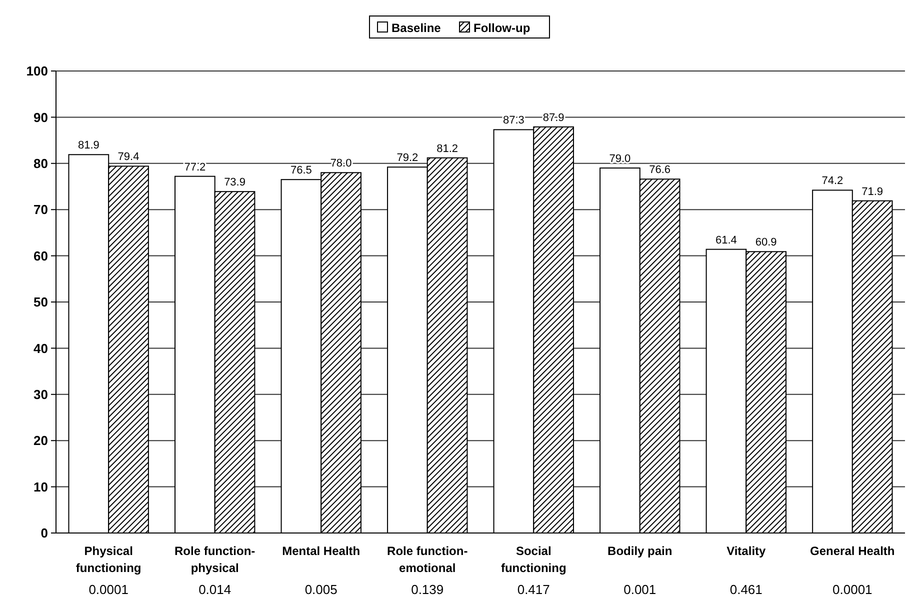 The width and height of the screenshot is (919, 598). Describe the element at coordinates (89, 146) in the screenshot. I see `data-label: 81.9` at that location.